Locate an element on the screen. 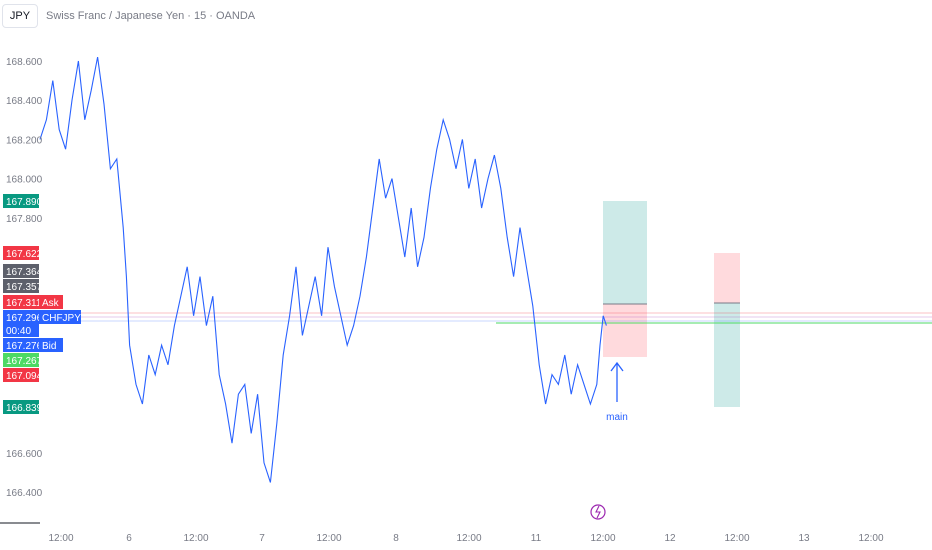  price-tag-label: CHFJPY is located at coordinates (61, 318).